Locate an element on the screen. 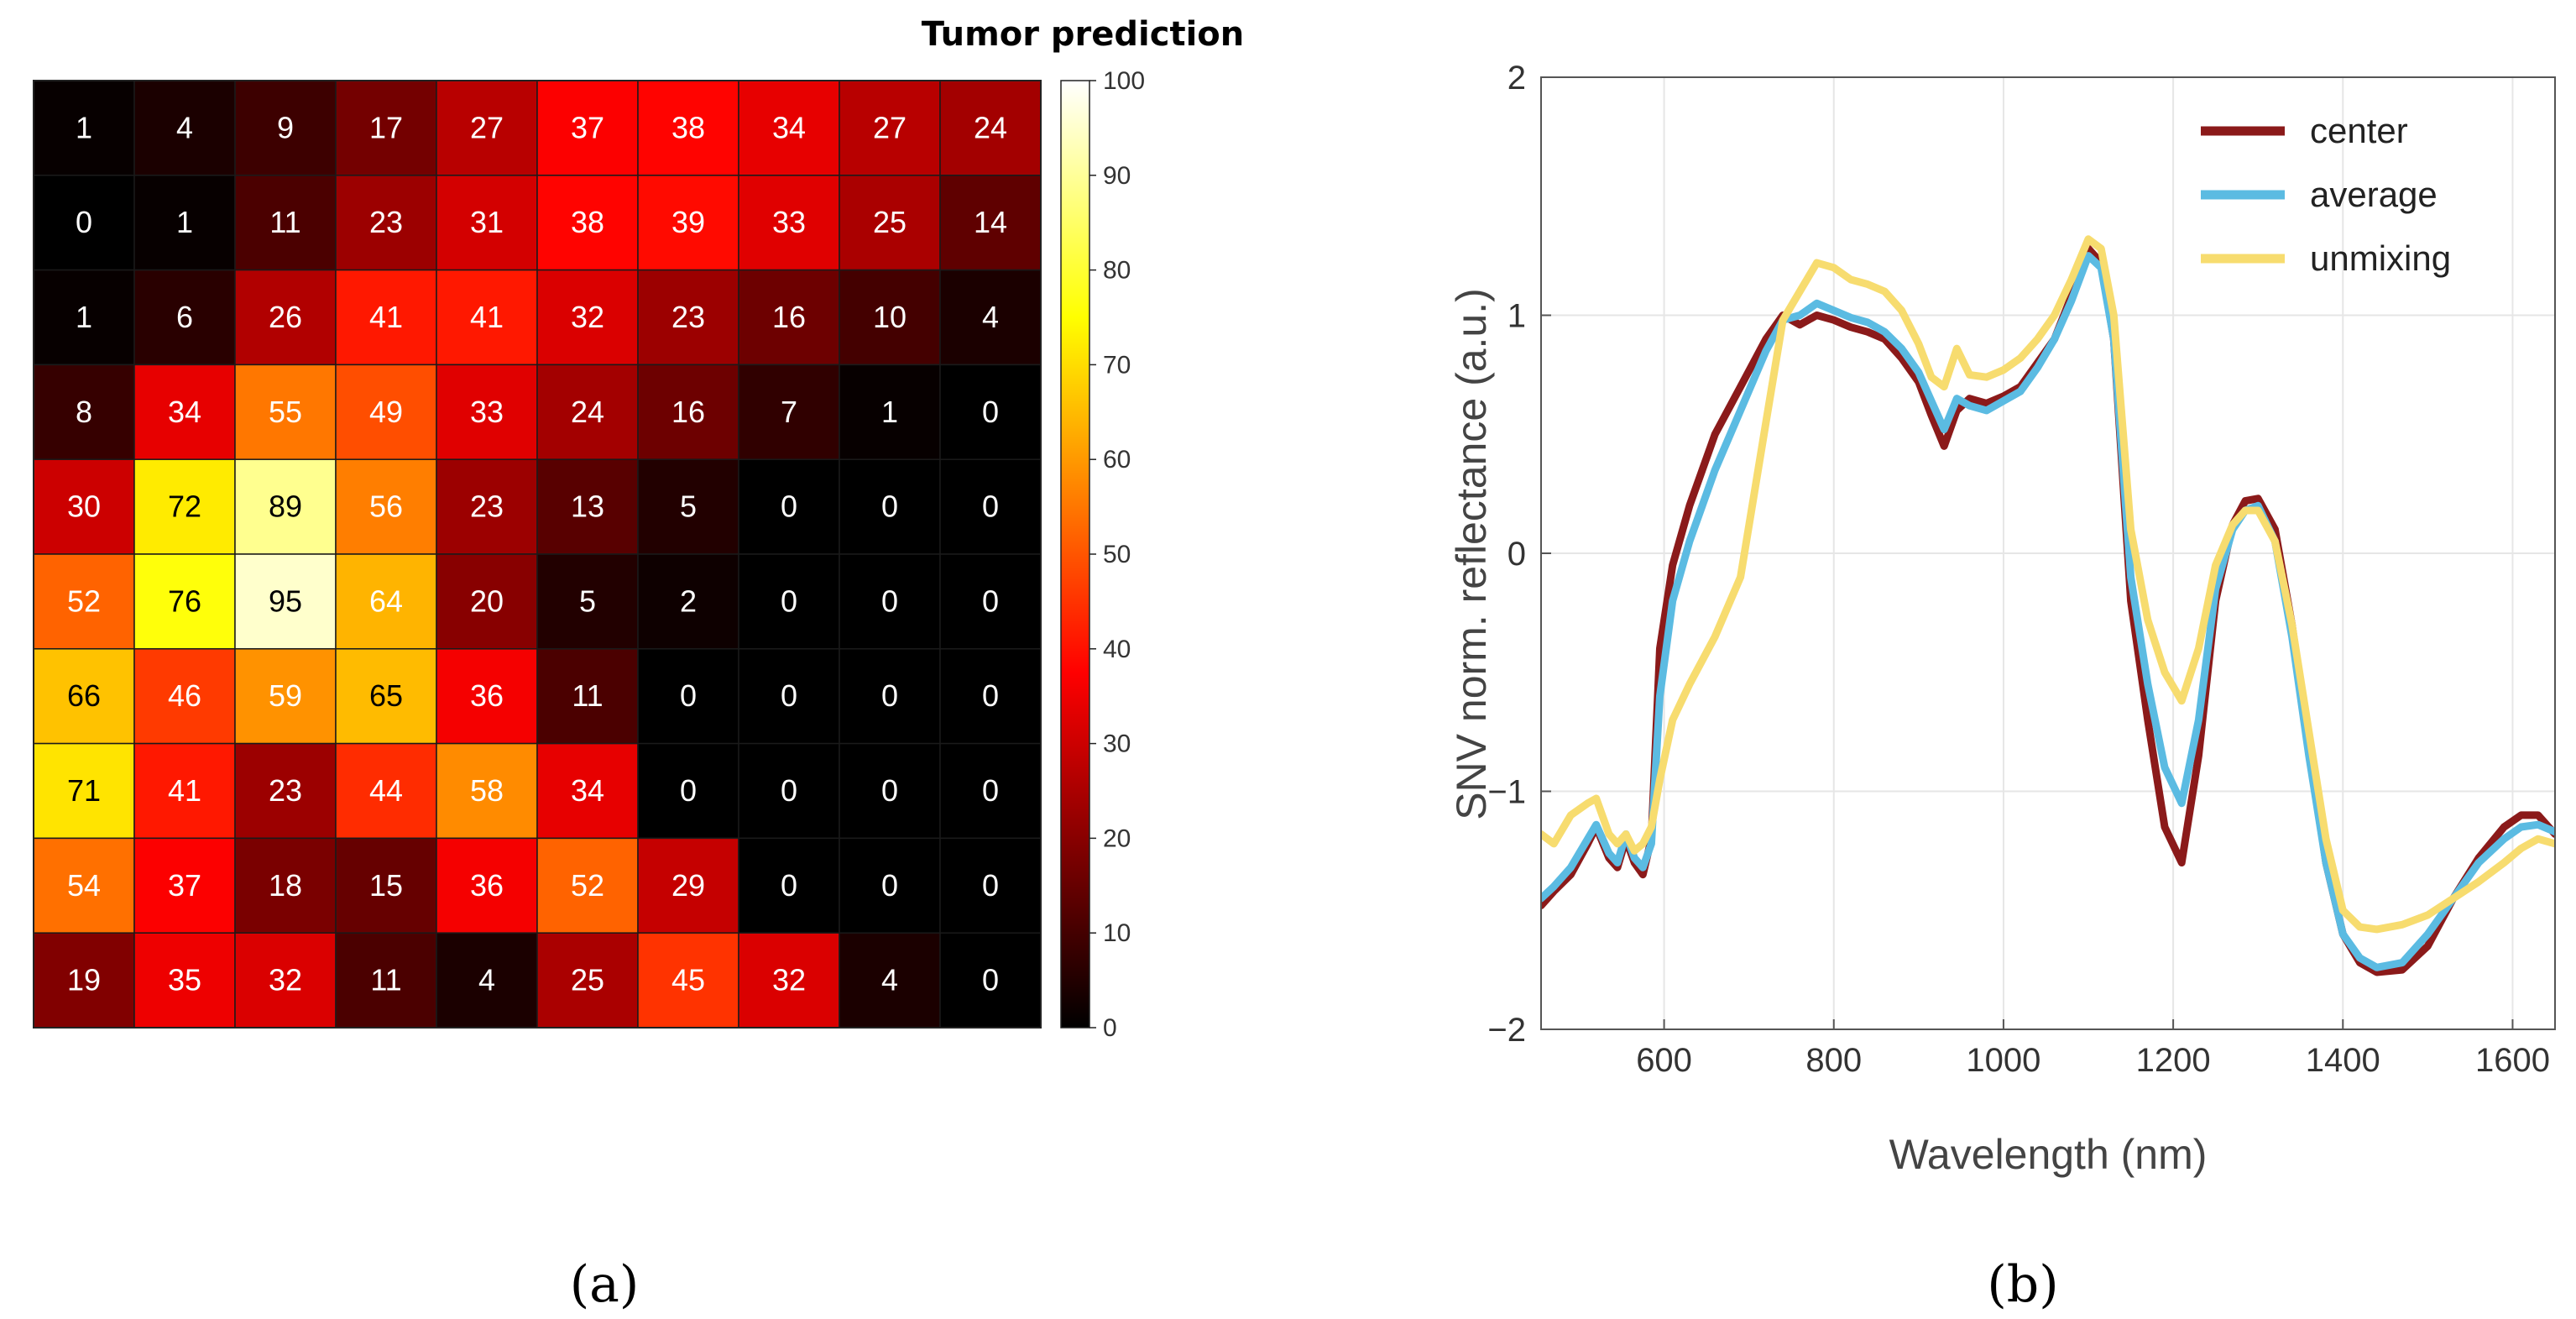 The image size is (2576, 1319). heatmap-cell-value: 76 is located at coordinates (184, 601).